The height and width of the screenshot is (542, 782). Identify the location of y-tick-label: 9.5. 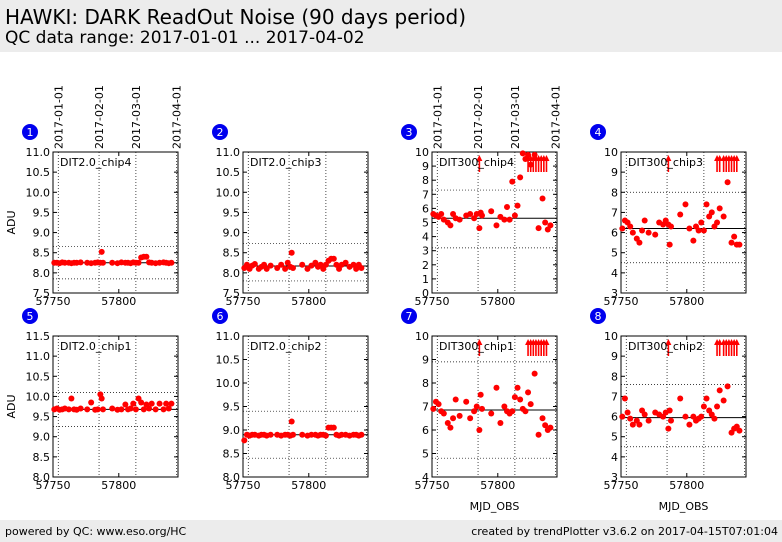
(42, 212).